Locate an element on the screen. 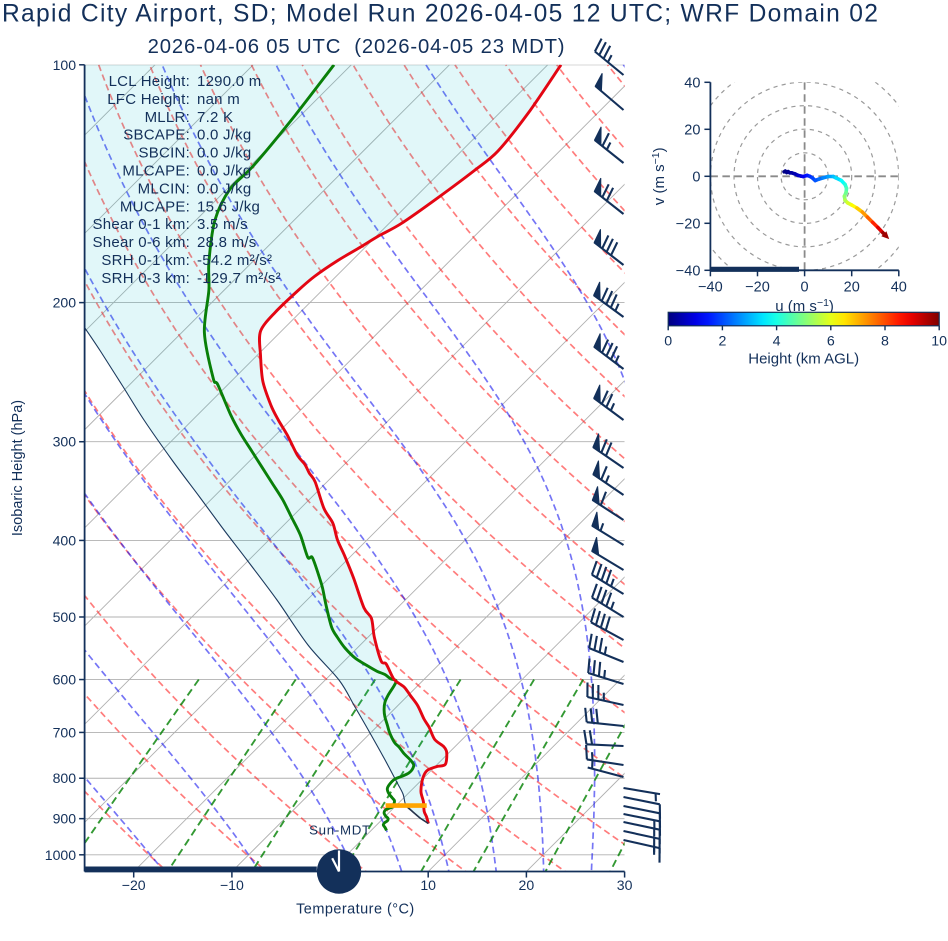  svg-text: 400 is located at coordinates (65, 540).